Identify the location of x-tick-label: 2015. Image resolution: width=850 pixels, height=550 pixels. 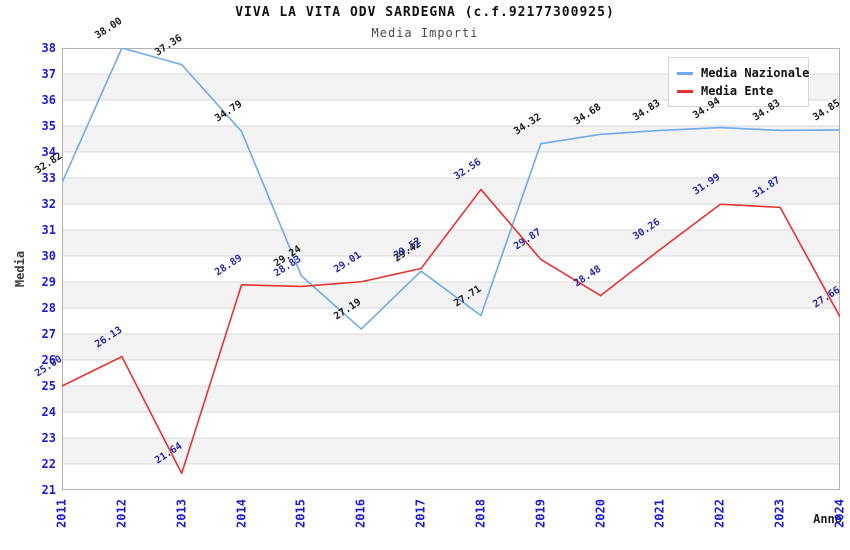
(300, 513).